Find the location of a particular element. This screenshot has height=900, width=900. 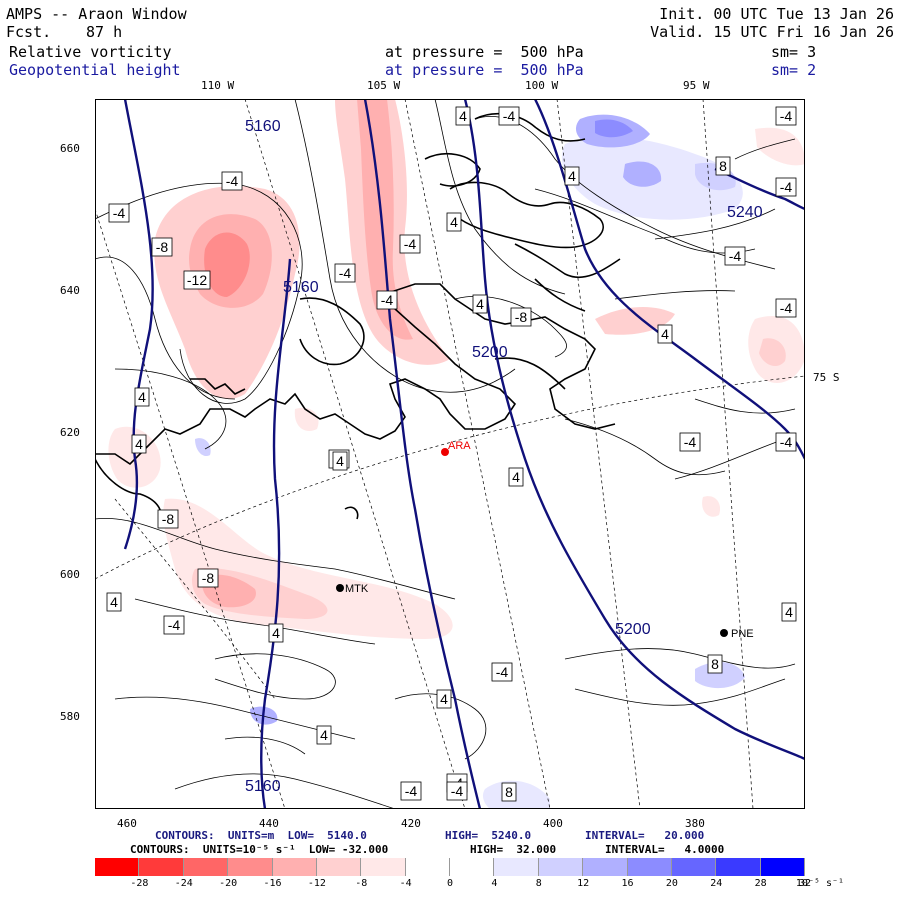

y-tick-600: 600 is located at coordinates (70, 574).